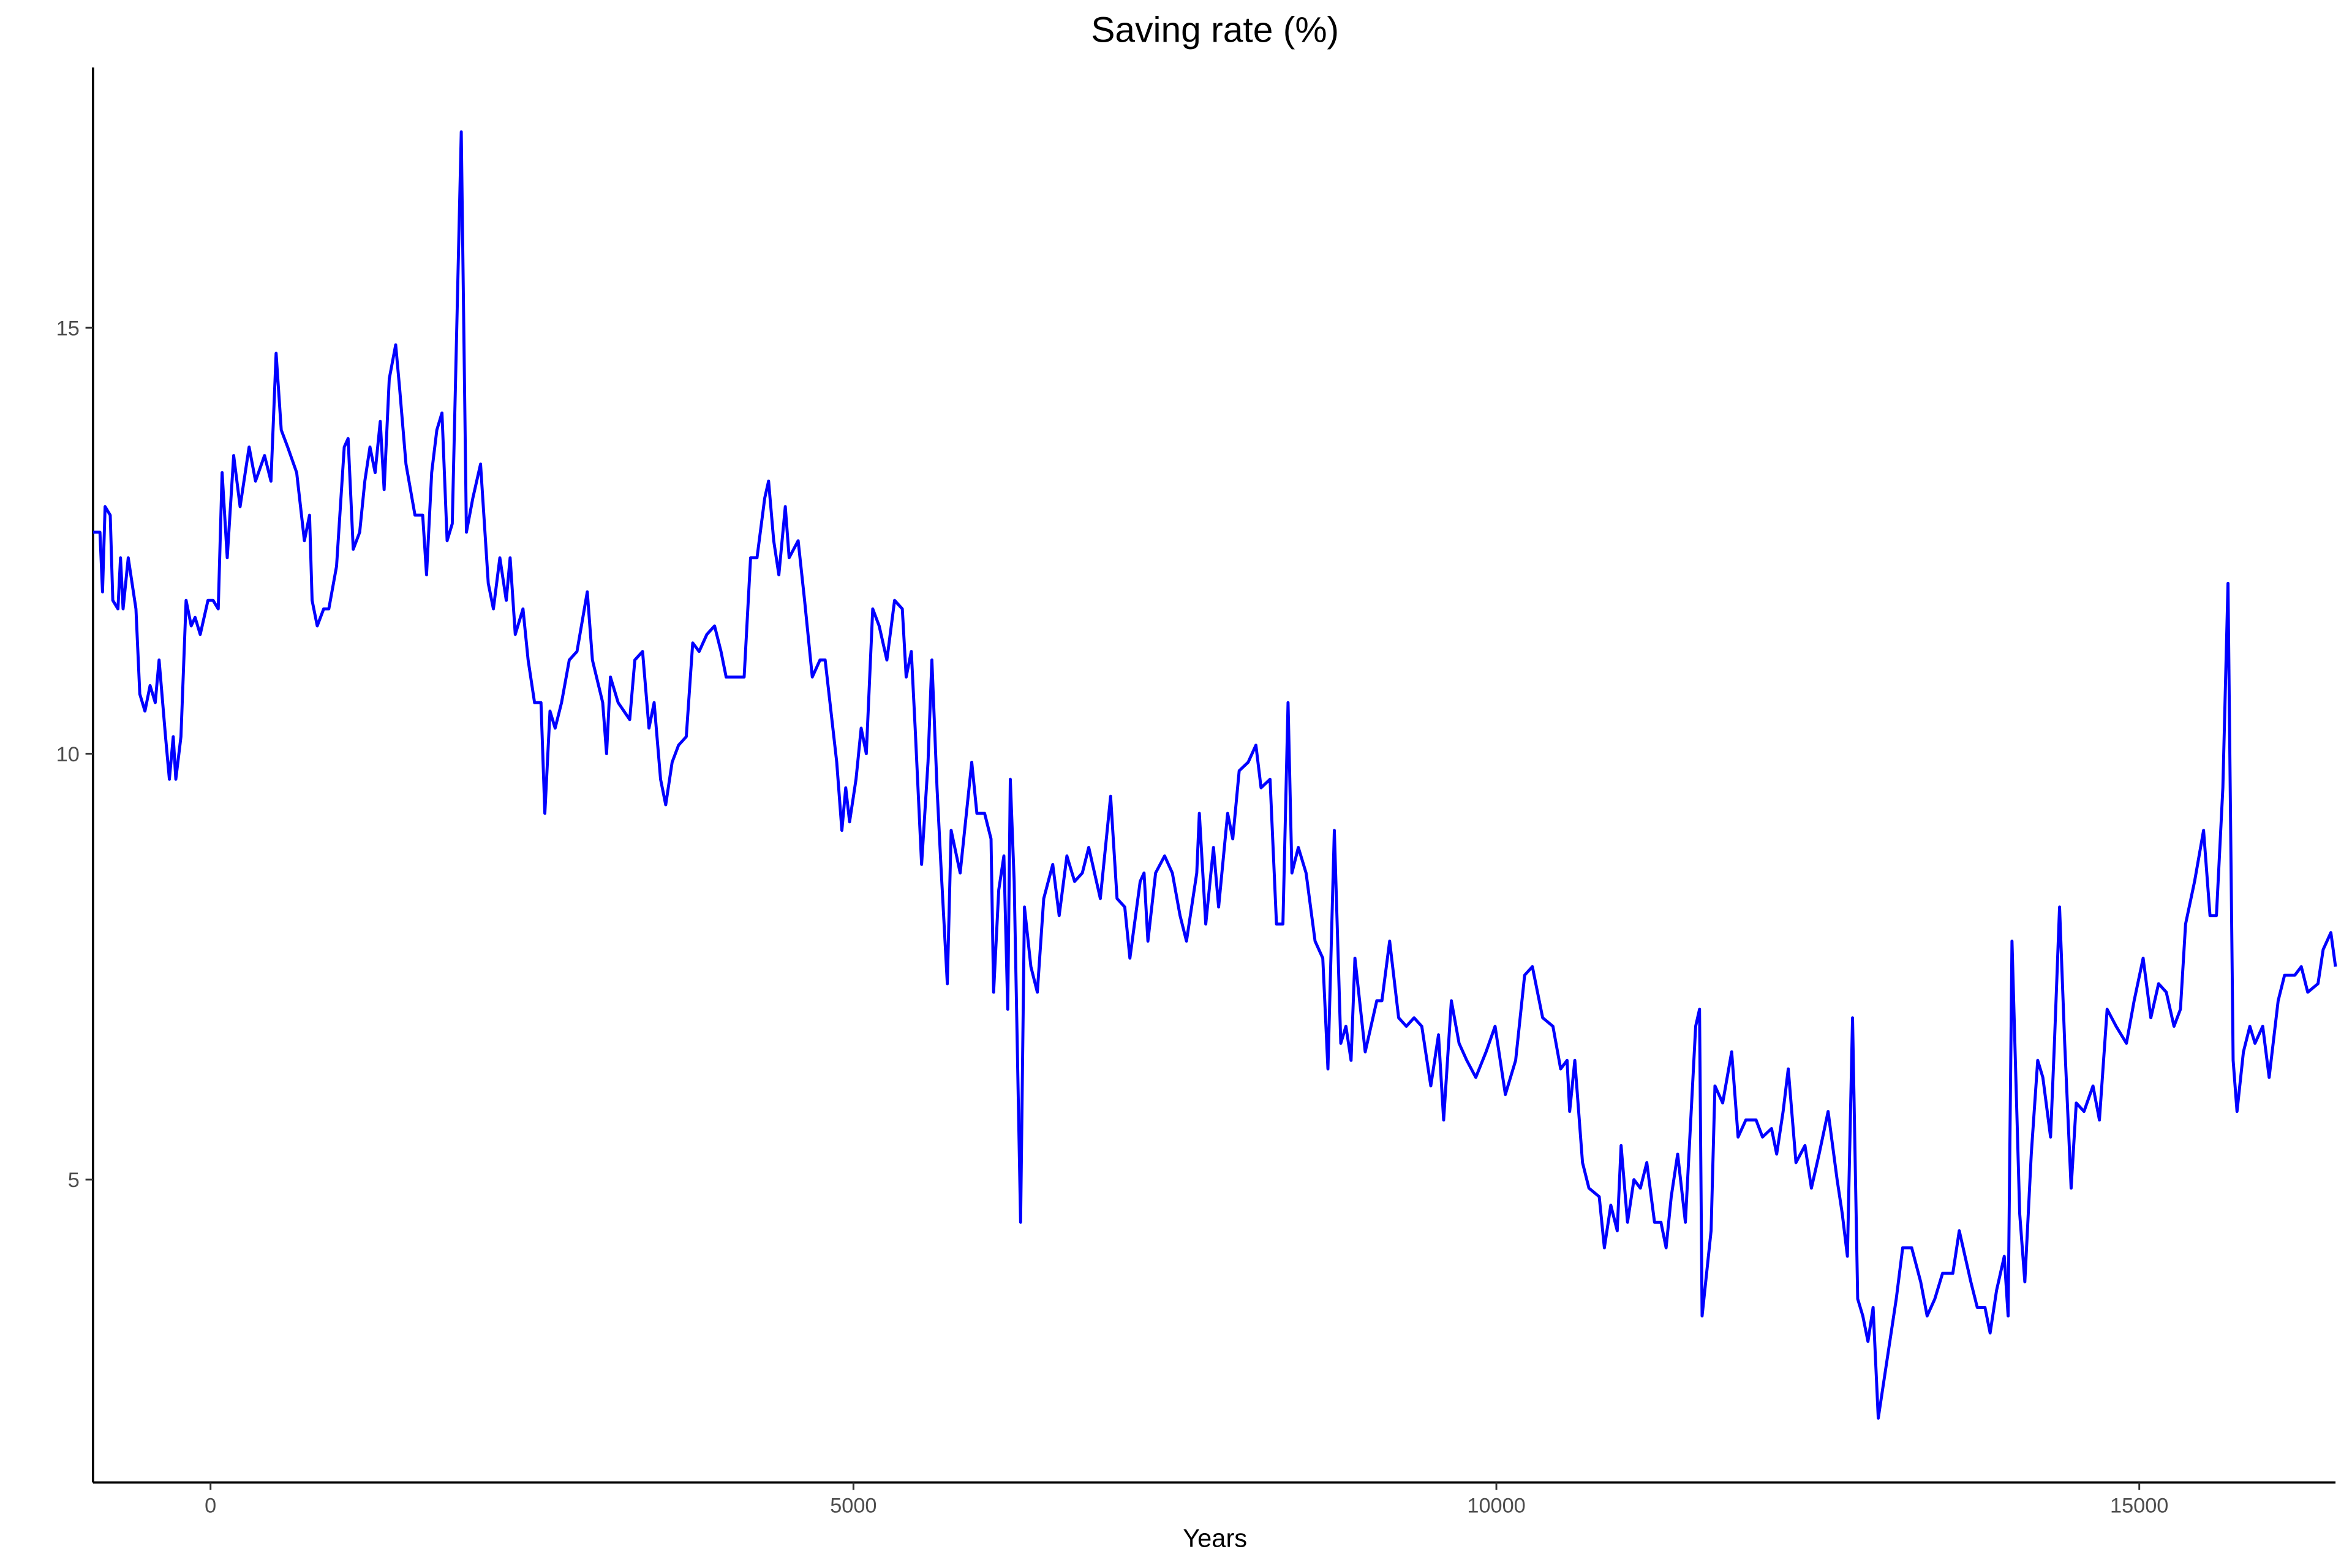 Image resolution: width=2352 pixels, height=1568 pixels. I want to click on x-axis-label: Years, so click(1215, 1539).